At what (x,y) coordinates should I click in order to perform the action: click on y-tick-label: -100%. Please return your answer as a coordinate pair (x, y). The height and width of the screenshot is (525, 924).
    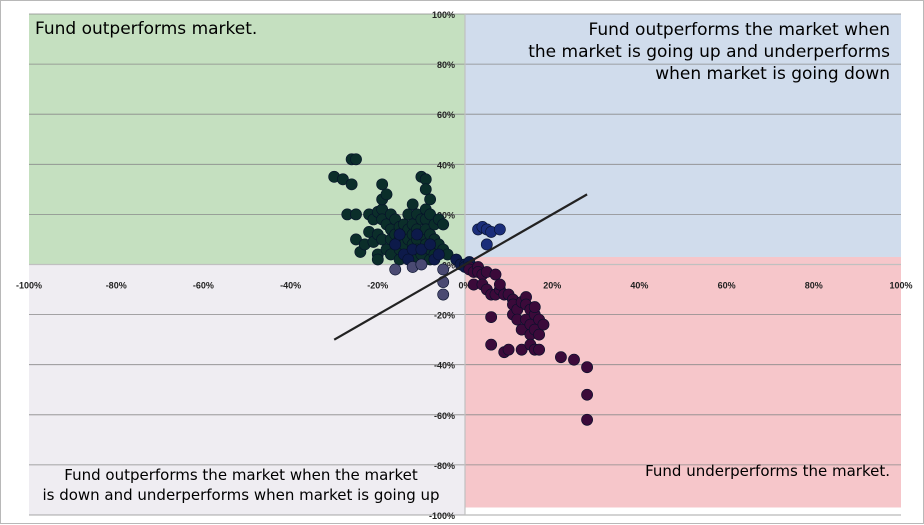
    Looking at the image, I should click on (442, 516).